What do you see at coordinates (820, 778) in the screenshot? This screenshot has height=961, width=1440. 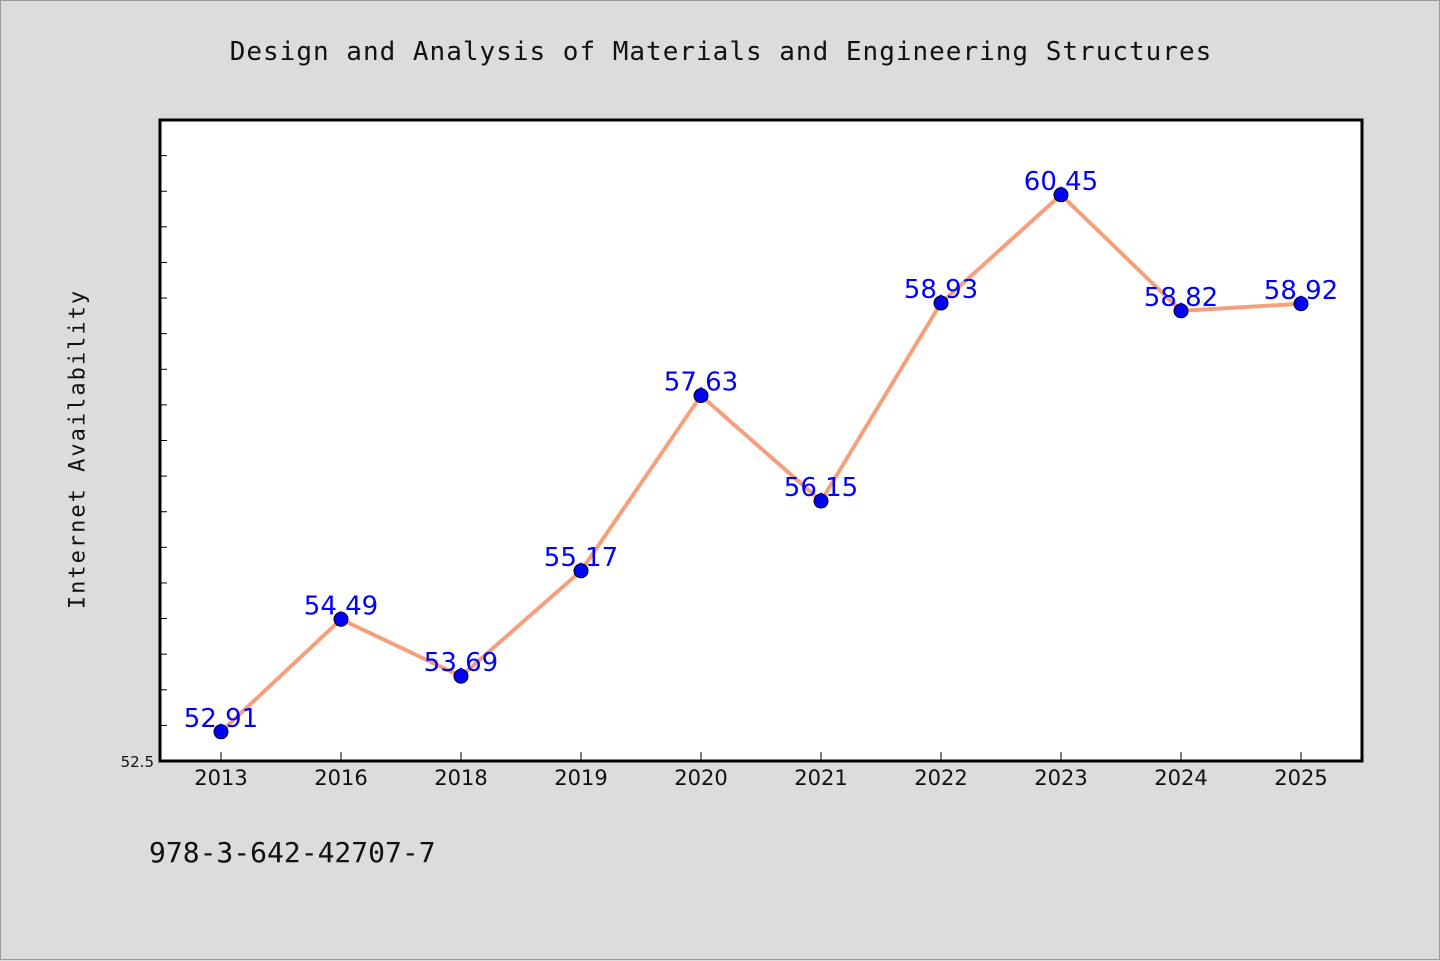 I see `x-tick-label: 2021` at bounding box center [820, 778].